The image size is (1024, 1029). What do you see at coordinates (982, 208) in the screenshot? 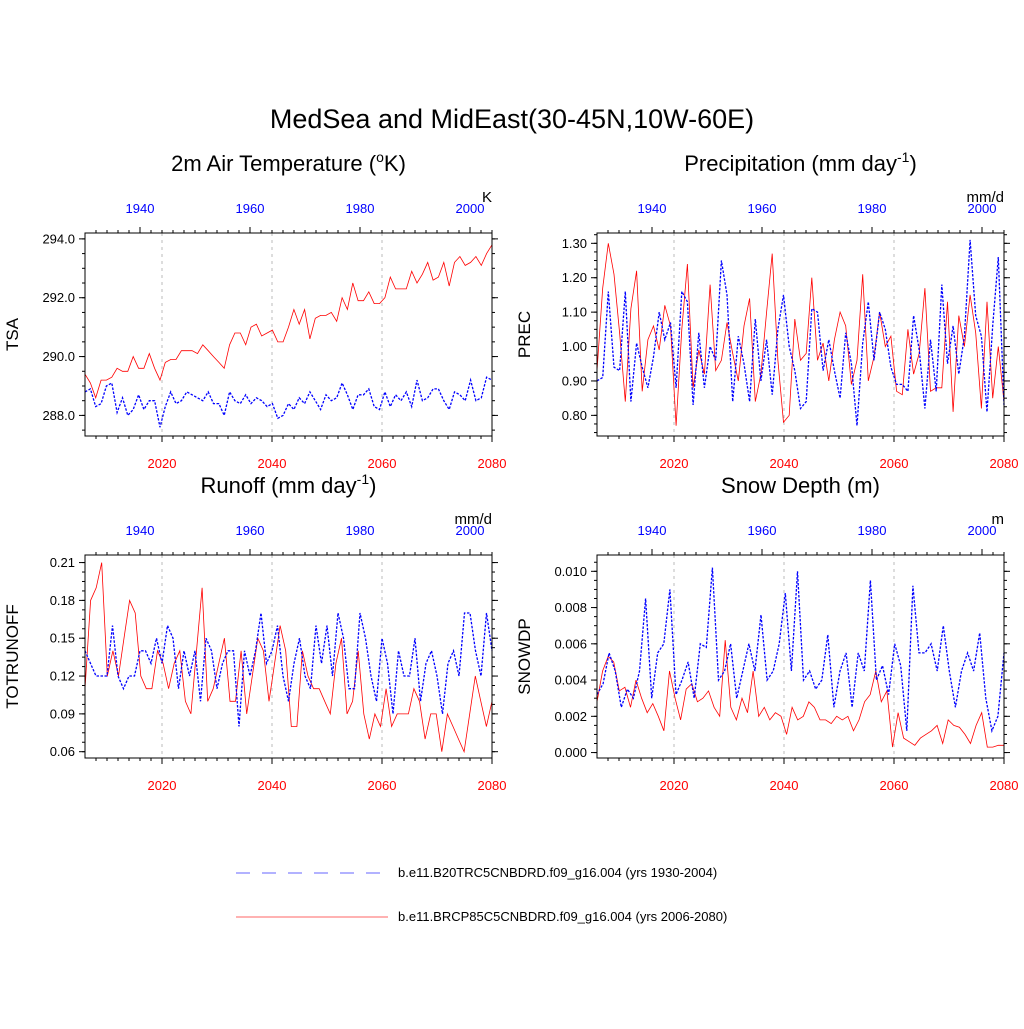
I see `prec-top-tick-label: 2000` at bounding box center [982, 208].